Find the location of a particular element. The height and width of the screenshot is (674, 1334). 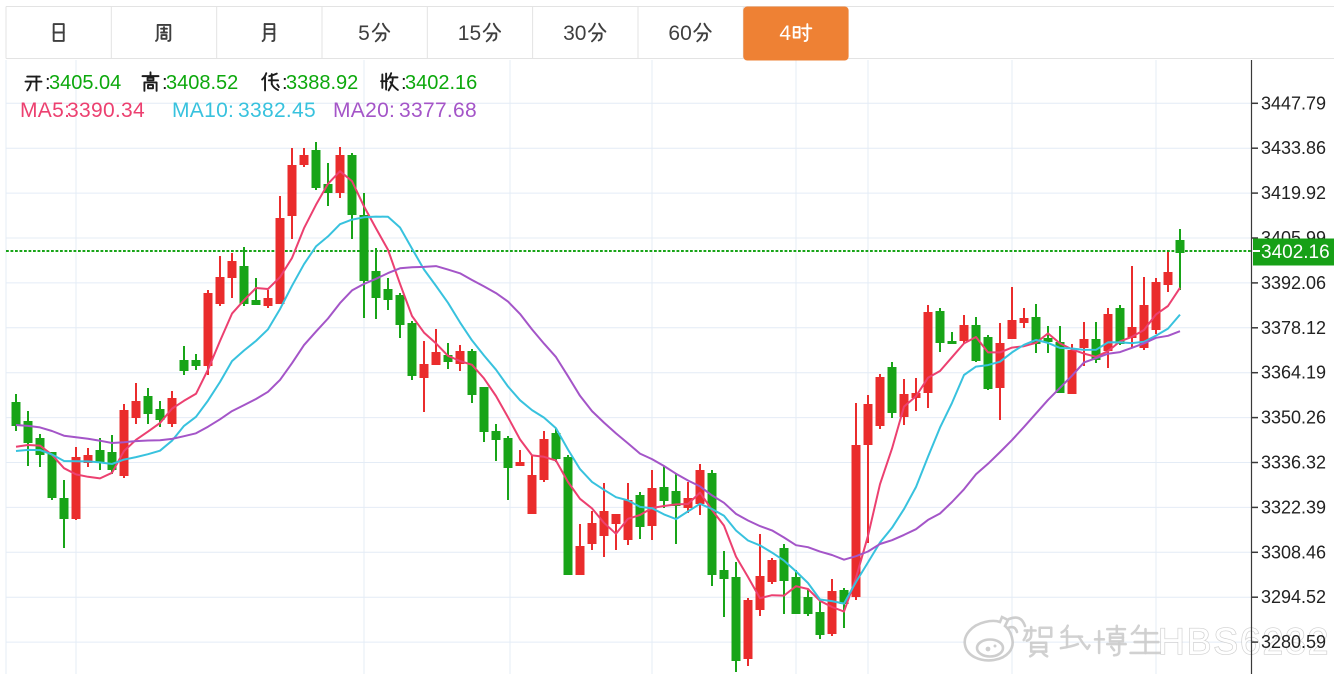

svg-text: 3308.46 is located at coordinates (1293, 552).